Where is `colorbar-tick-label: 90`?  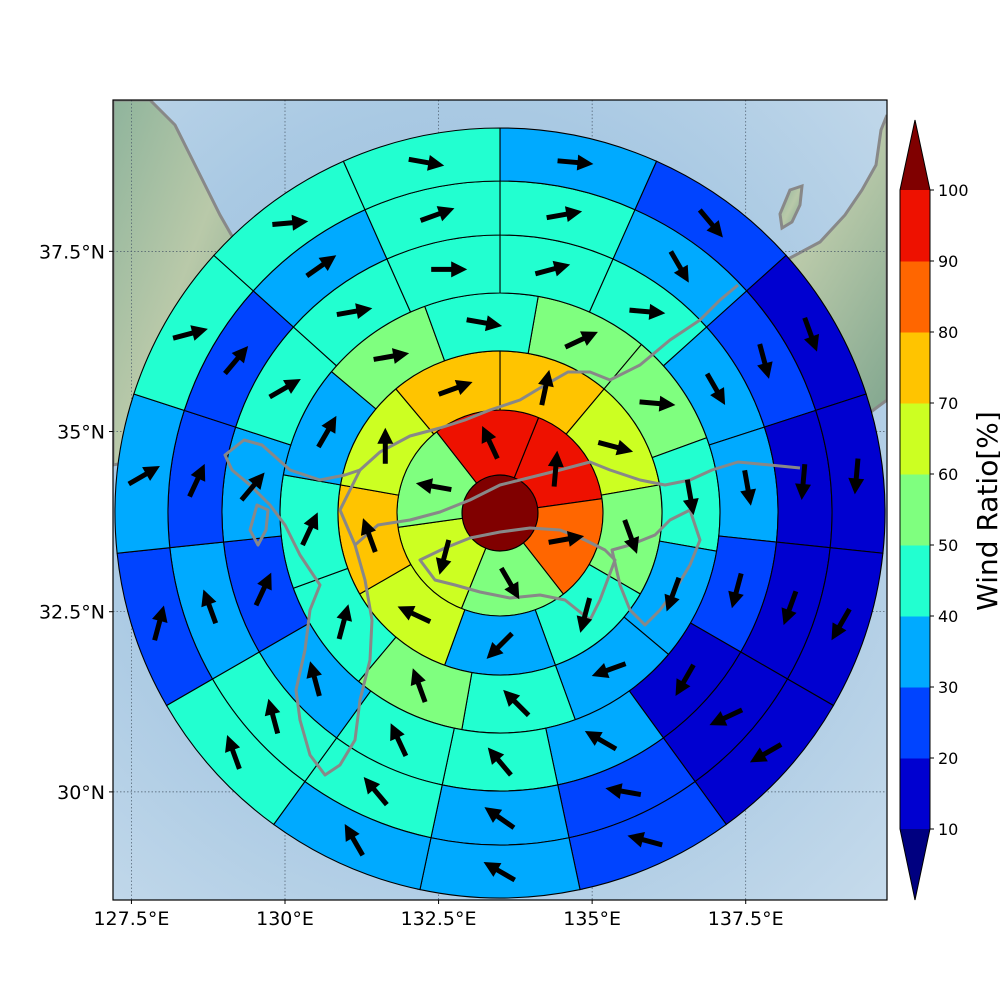 colorbar-tick-label: 90 is located at coordinates (948, 261).